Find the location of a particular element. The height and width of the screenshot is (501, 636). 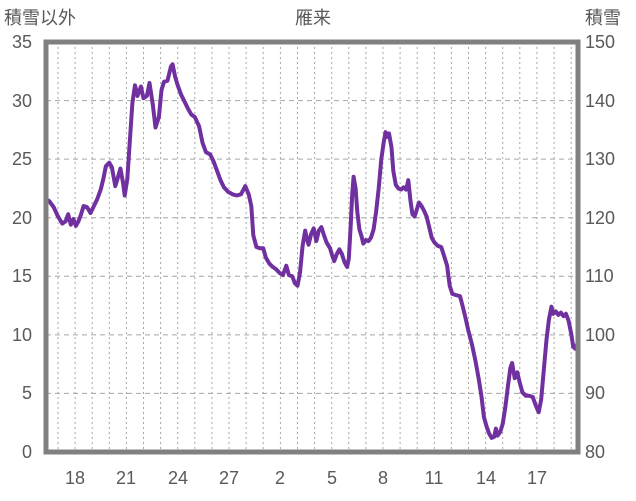

x-axis-tick: 8 is located at coordinates (382, 478).